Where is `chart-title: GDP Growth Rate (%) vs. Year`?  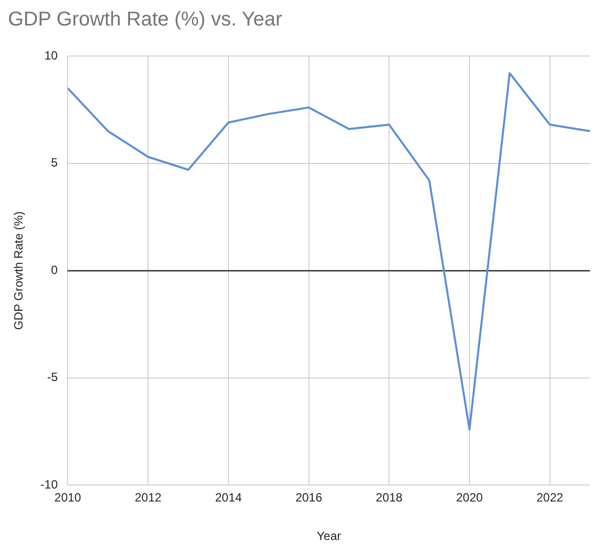 chart-title: GDP Growth Rate (%) vs. Year is located at coordinates (145, 19).